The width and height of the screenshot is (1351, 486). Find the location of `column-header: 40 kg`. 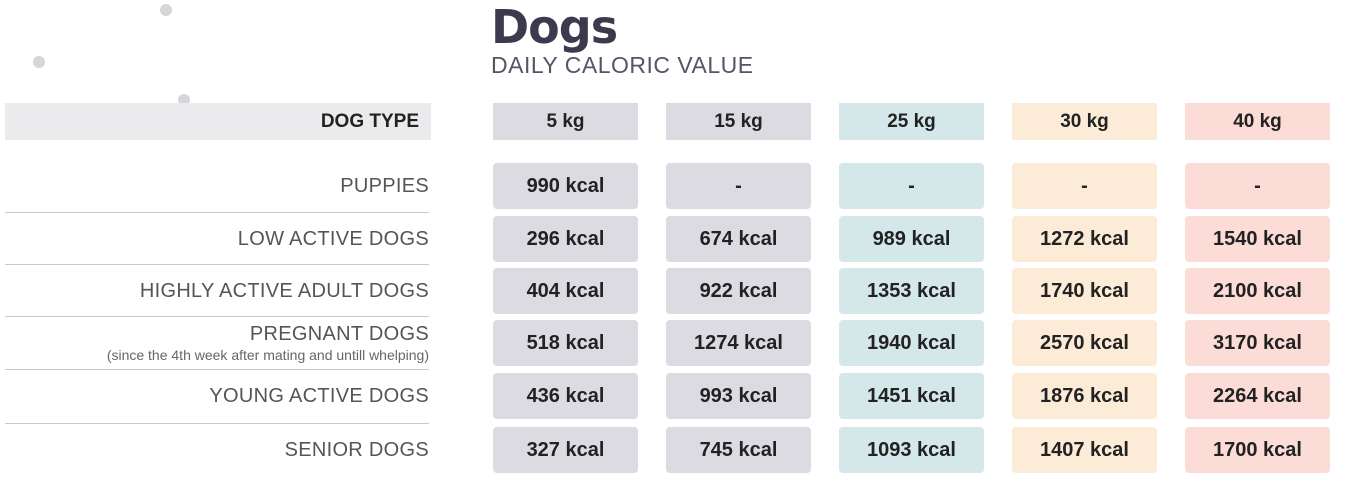

column-header: 40 kg is located at coordinates (1257, 121).